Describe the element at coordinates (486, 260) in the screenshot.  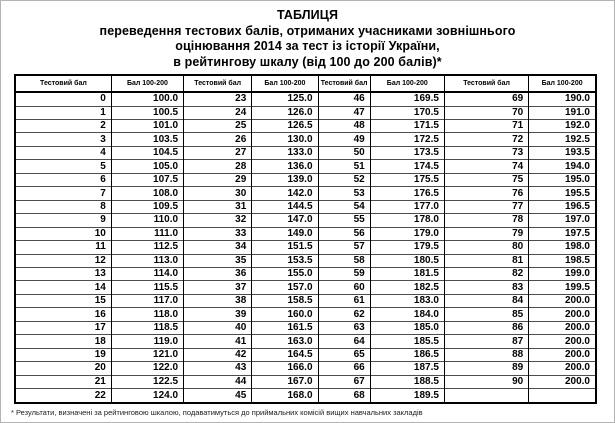
I see `test-score-cell: 81` at that location.